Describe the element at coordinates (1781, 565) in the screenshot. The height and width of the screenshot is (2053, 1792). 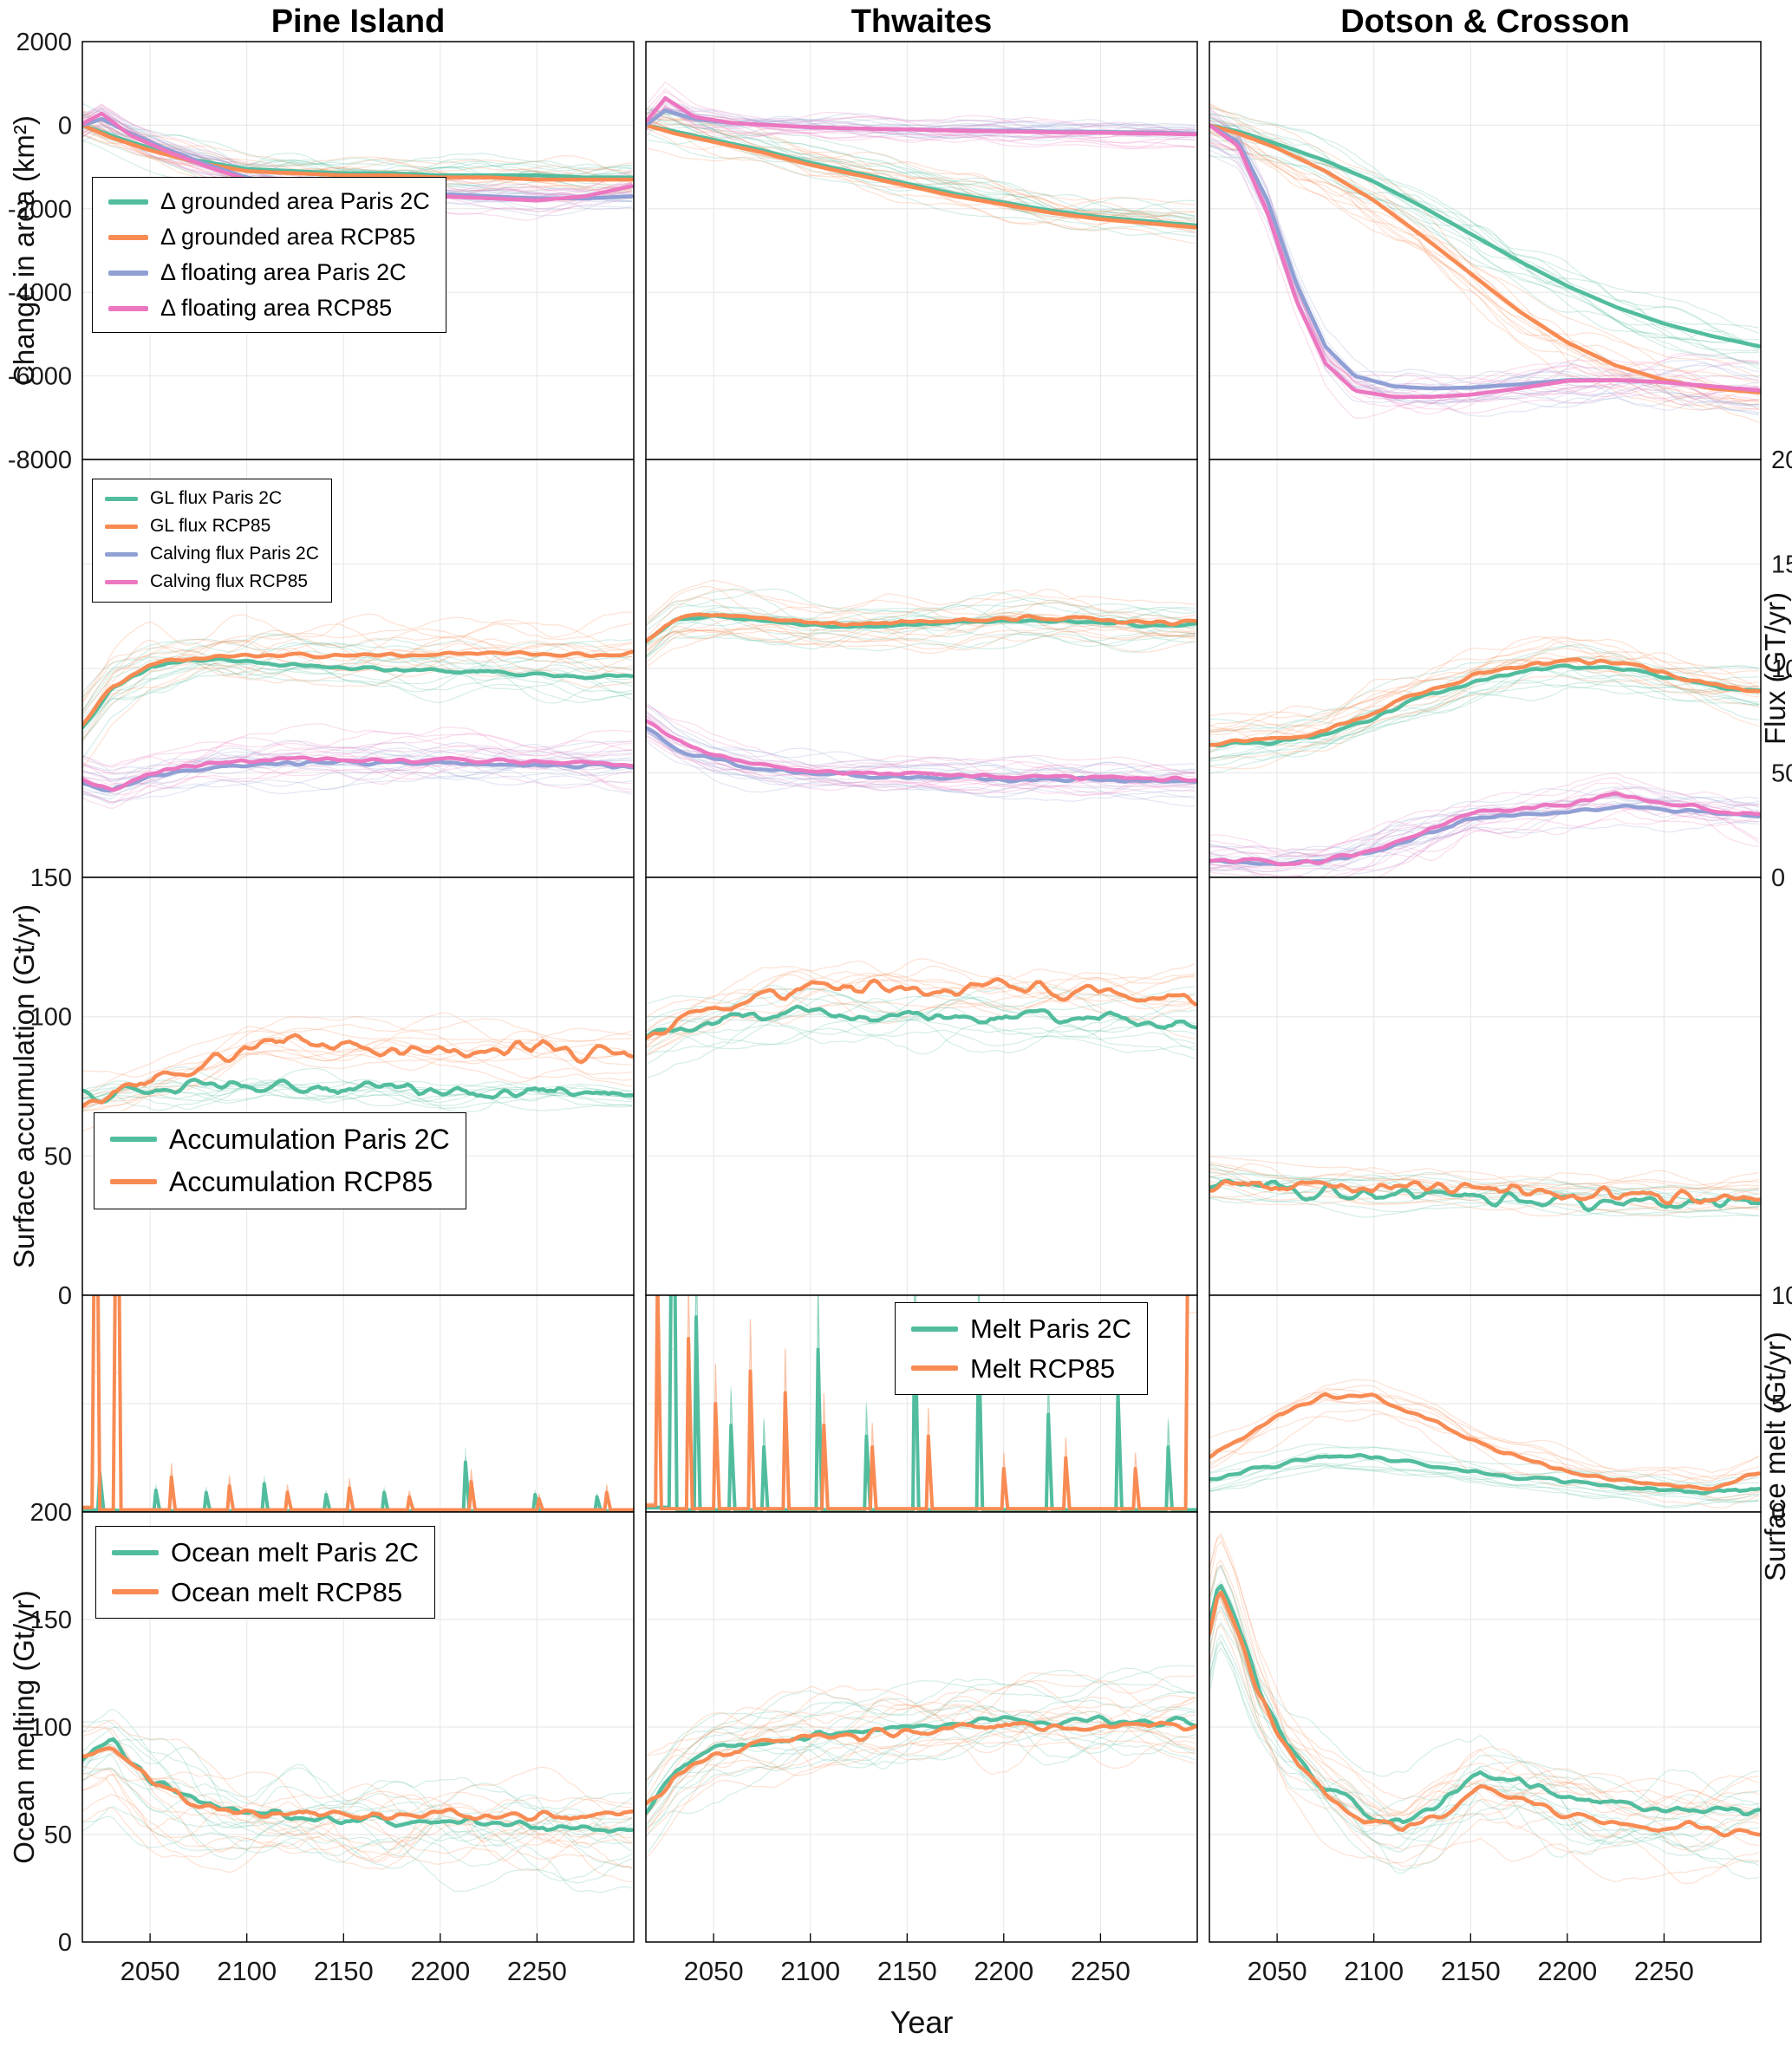
I see `y-tick-label: 150` at that location.